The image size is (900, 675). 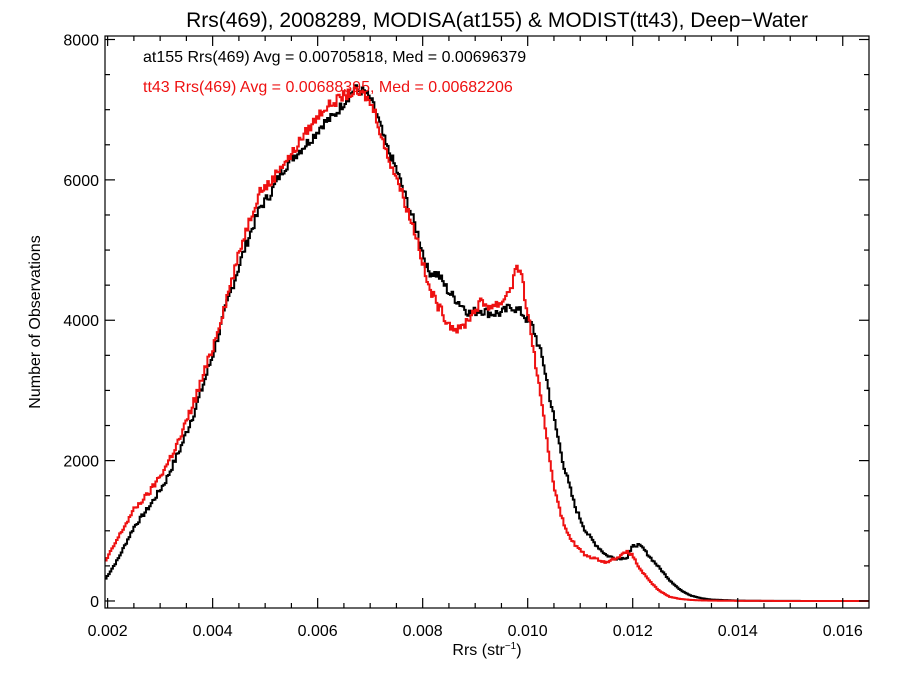 What do you see at coordinates (35, 321) in the screenshot?
I see `y-axis-label: Number of Observations` at bounding box center [35, 321].